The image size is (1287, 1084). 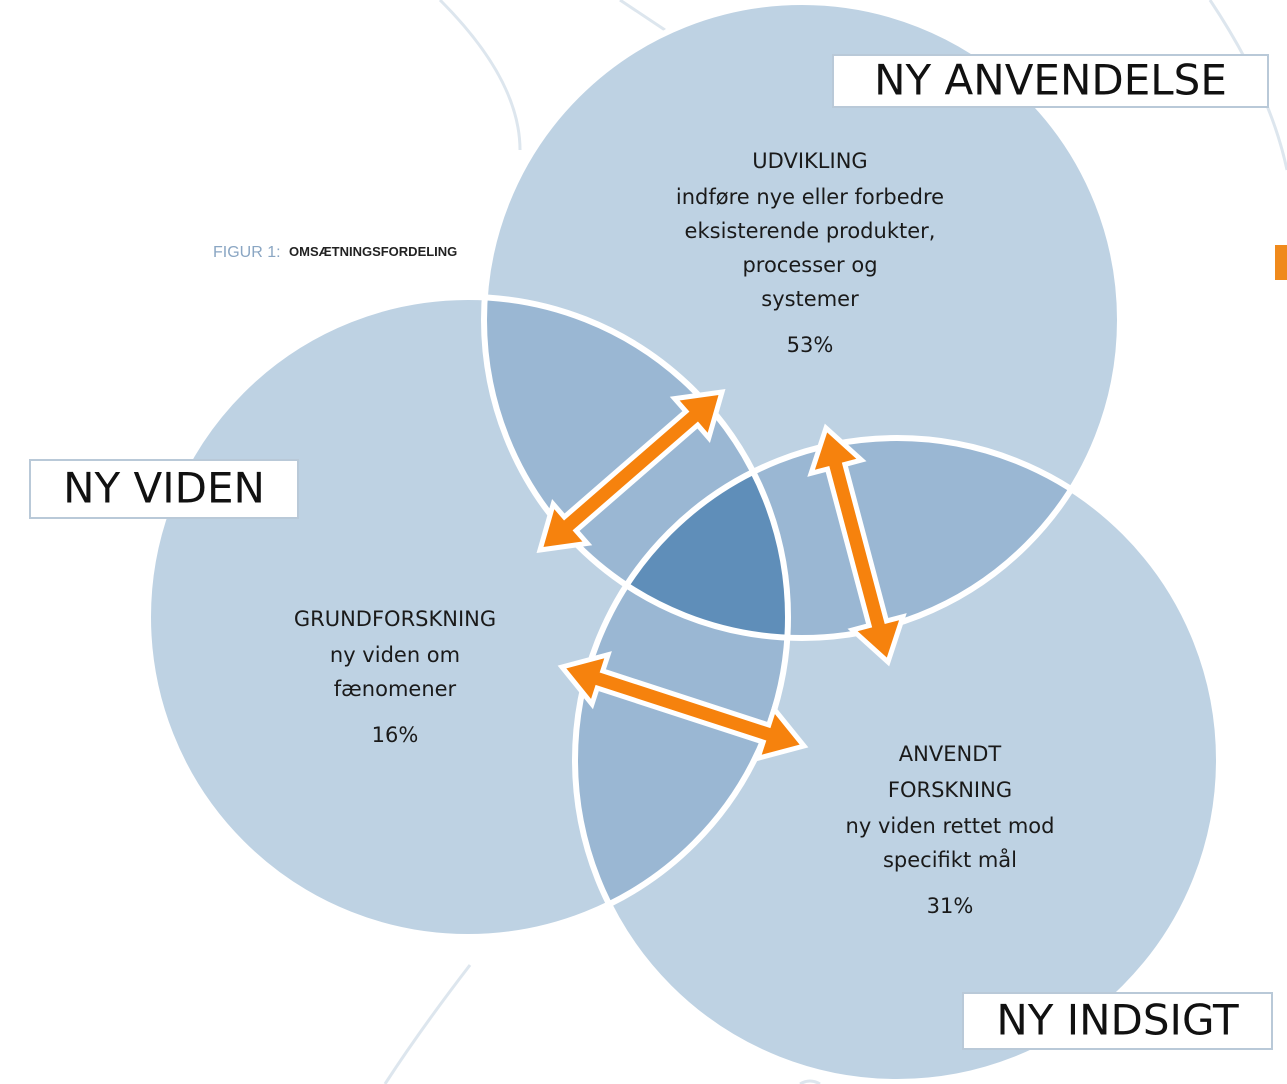 What do you see at coordinates (810, 345) in the screenshot?
I see `share: 53%` at bounding box center [810, 345].